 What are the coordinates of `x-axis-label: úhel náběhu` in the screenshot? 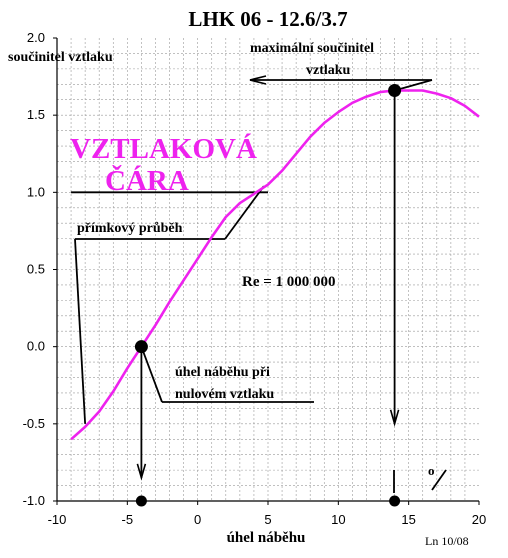 It's located at (266, 538).